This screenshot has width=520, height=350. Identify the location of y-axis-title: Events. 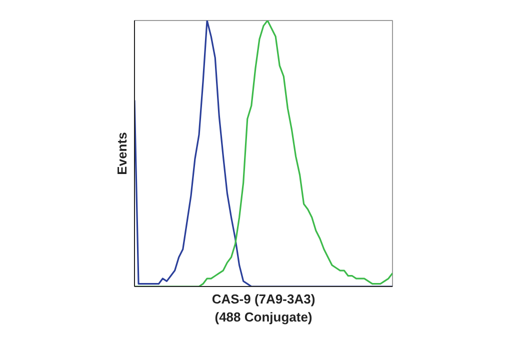
(122, 153).